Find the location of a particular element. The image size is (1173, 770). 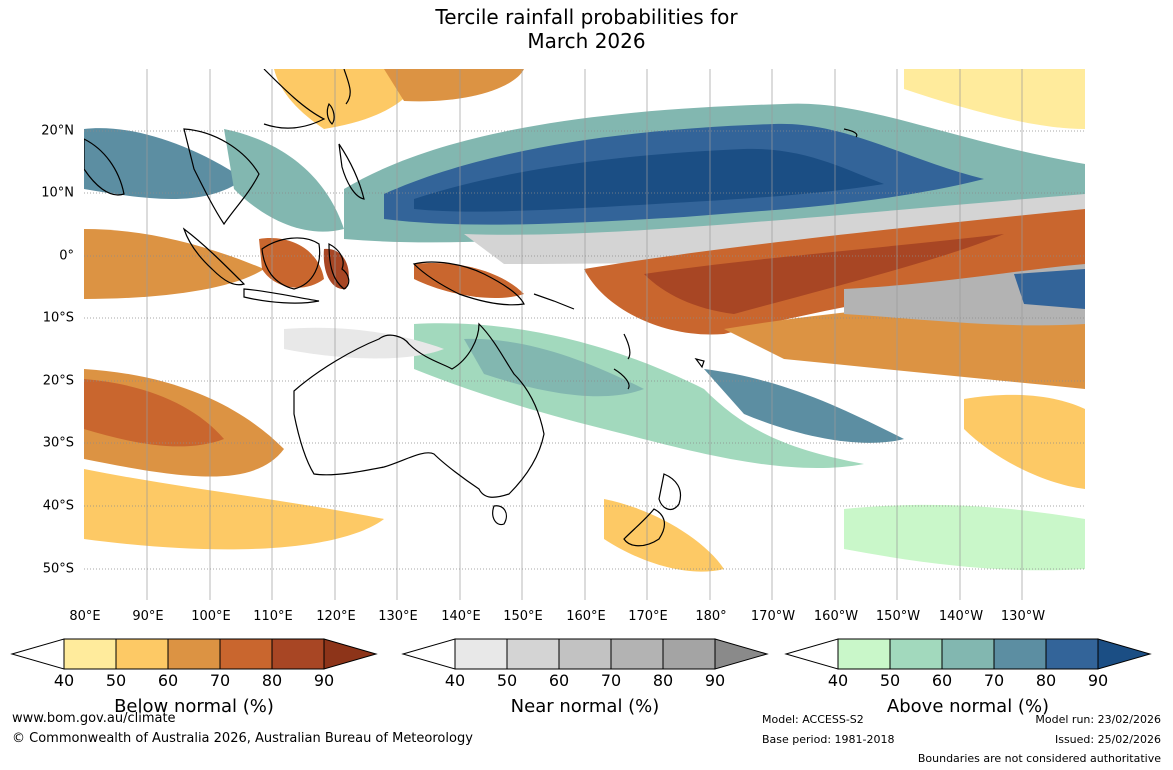

region-below-indian-ocean-core is located at coordinates (154, 413).